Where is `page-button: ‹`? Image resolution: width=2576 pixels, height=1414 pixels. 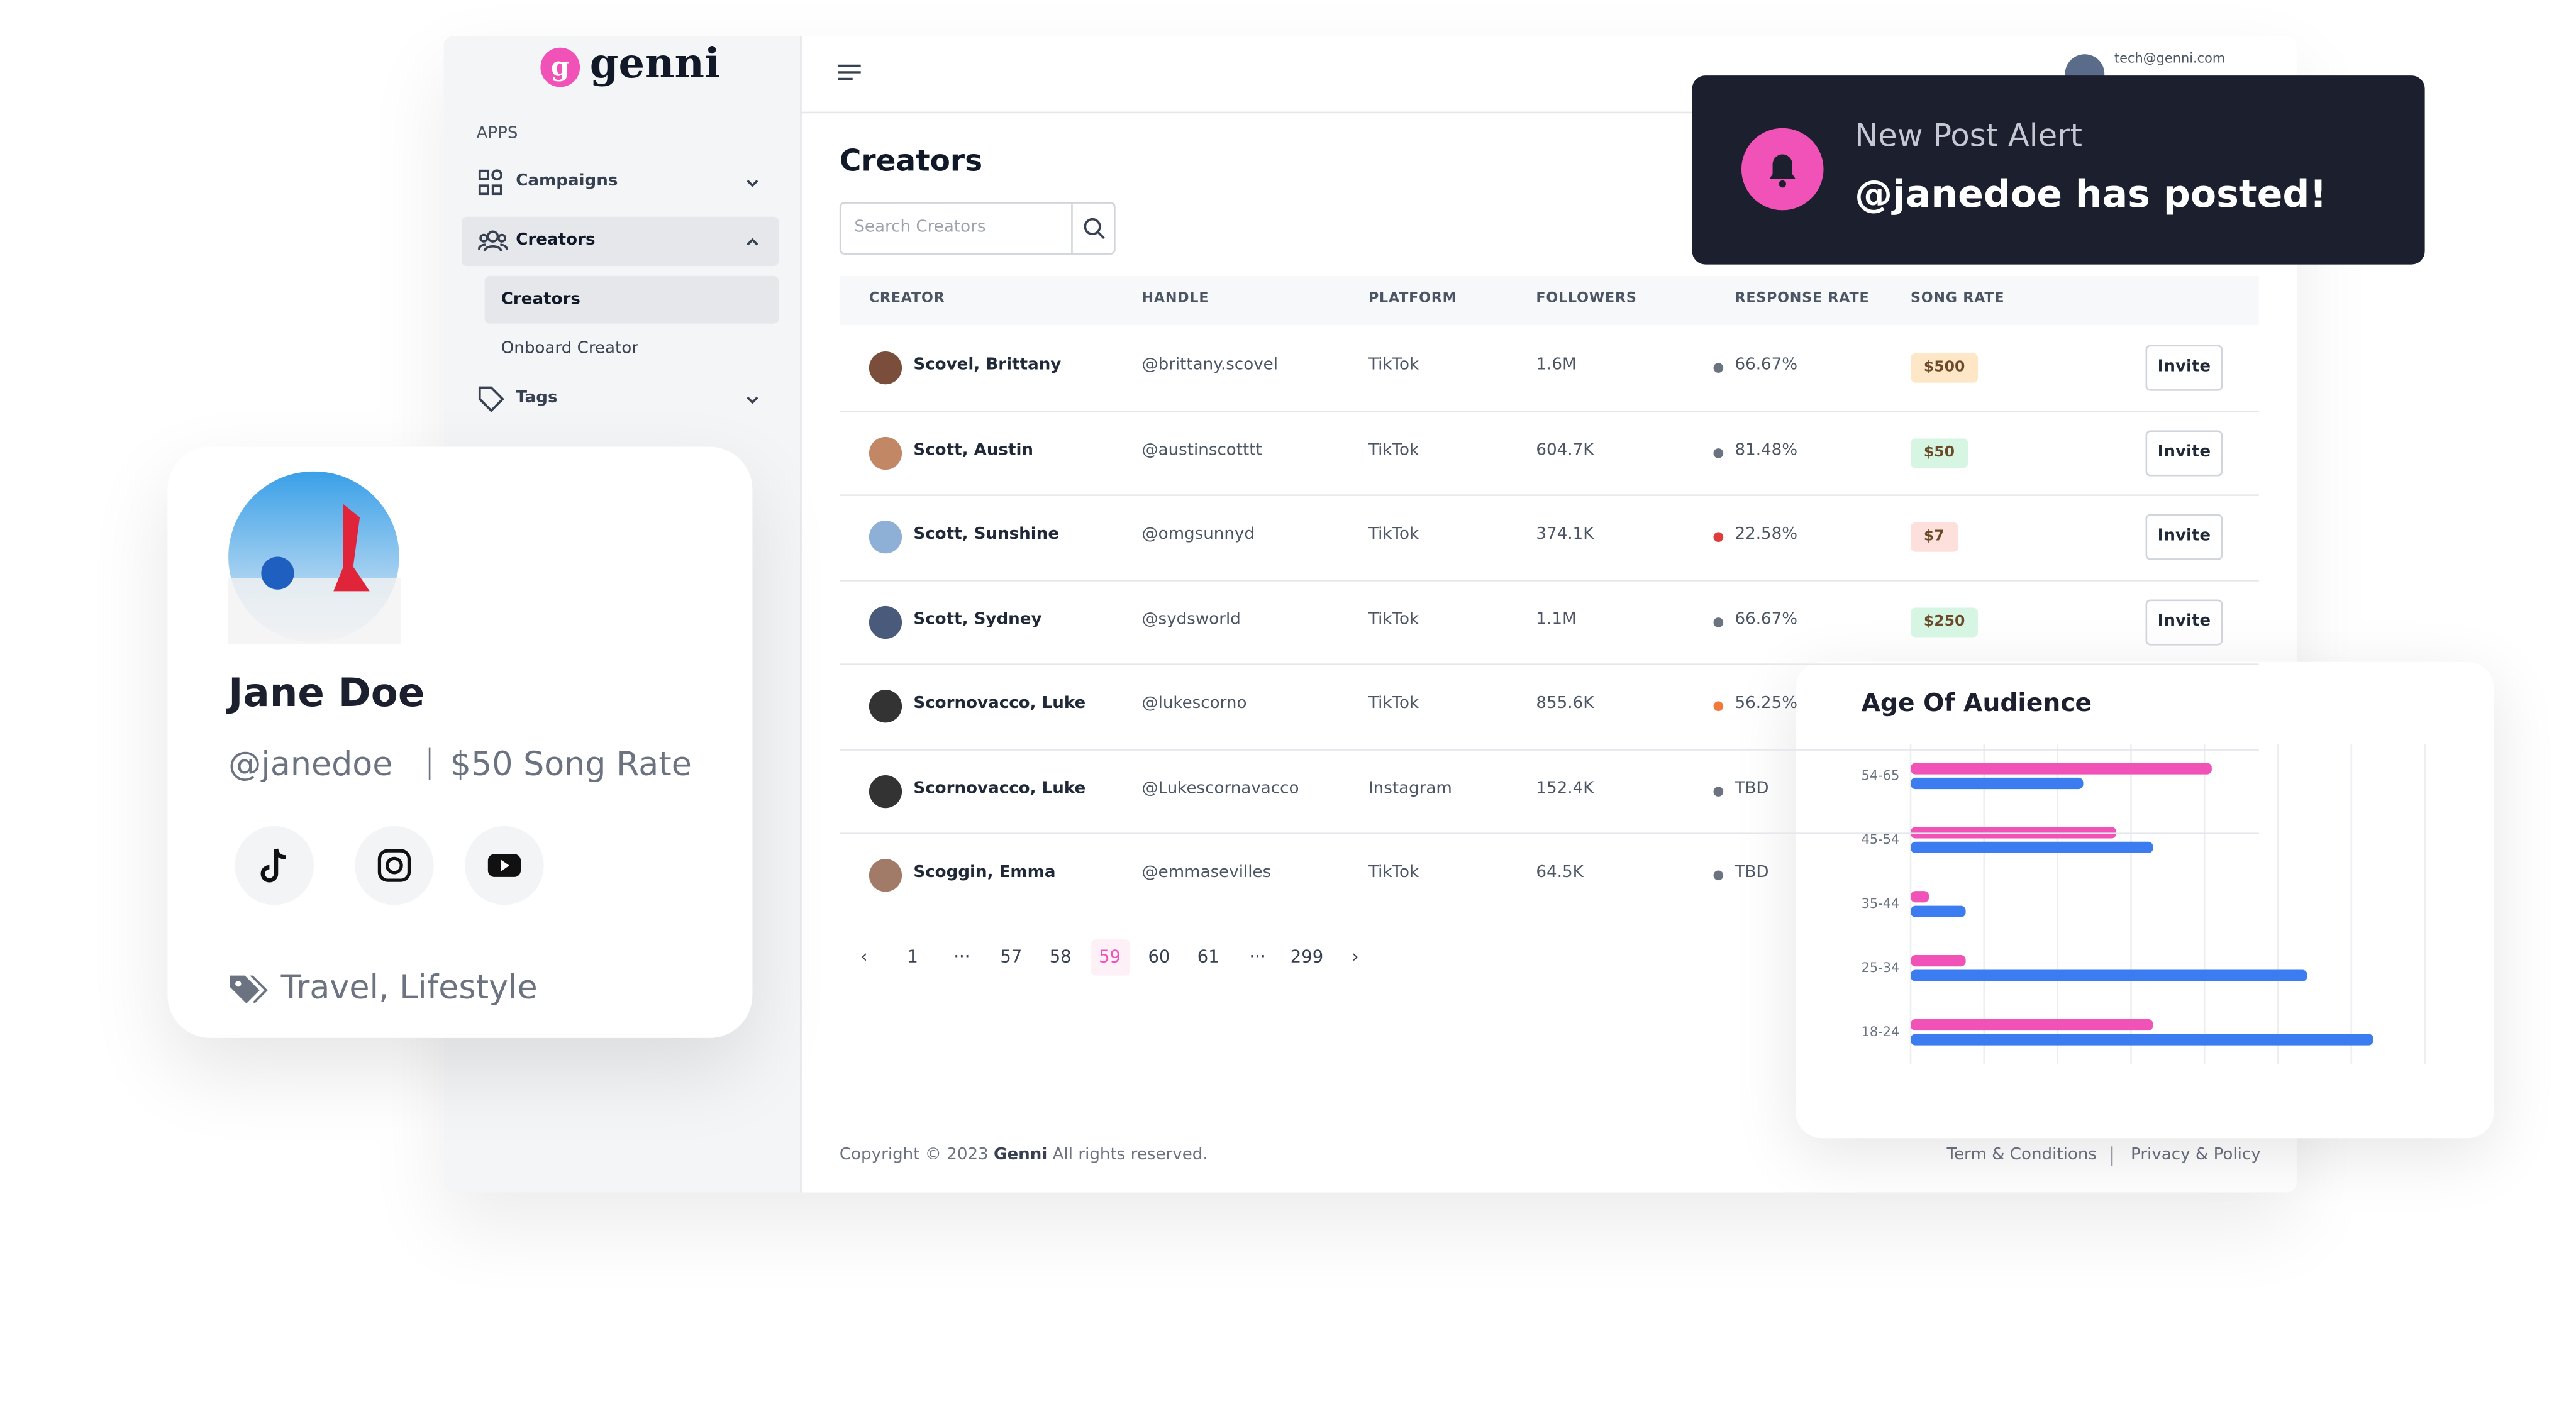
page-button: ‹ is located at coordinates (864, 957).